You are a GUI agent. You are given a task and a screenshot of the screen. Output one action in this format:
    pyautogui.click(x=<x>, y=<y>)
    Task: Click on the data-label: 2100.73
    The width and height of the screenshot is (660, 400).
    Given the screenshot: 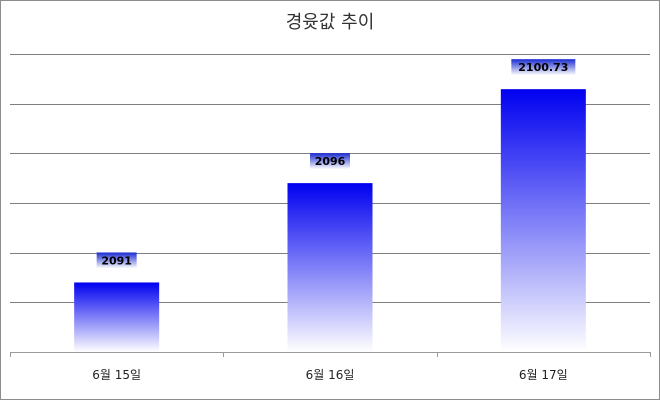 What is the action you would take?
    pyautogui.click(x=543, y=67)
    